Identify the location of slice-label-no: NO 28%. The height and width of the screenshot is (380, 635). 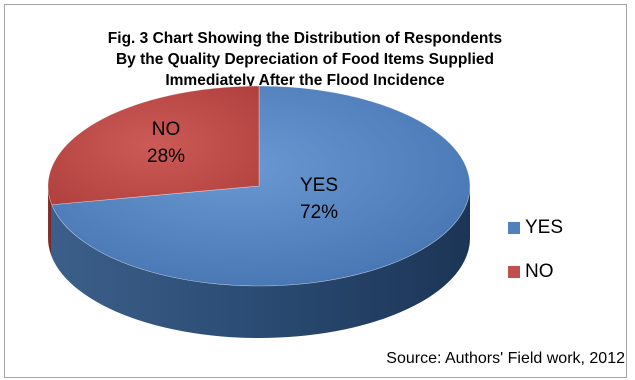
(166, 143).